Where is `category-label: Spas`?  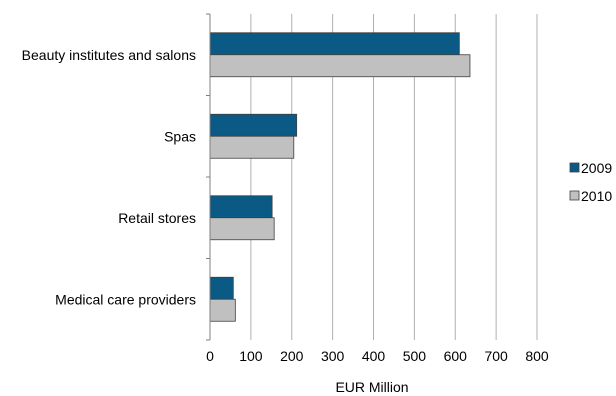
category-label: Spas is located at coordinates (180, 136).